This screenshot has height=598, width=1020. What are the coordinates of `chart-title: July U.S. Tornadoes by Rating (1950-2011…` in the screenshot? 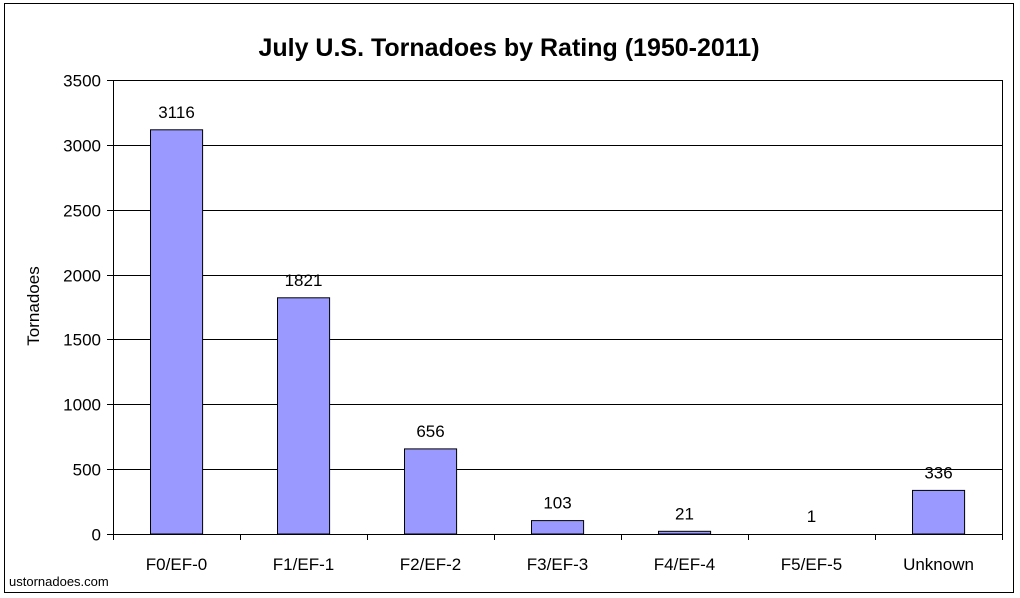 It's located at (508, 48).